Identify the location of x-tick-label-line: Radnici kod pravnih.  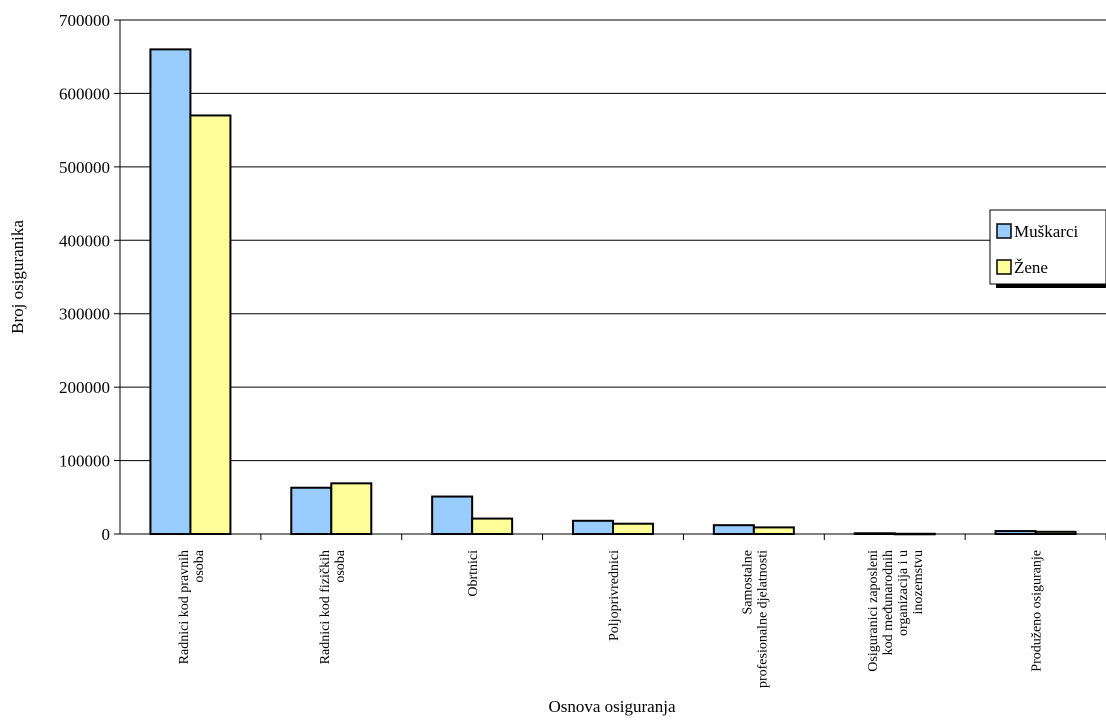
(184, 607).